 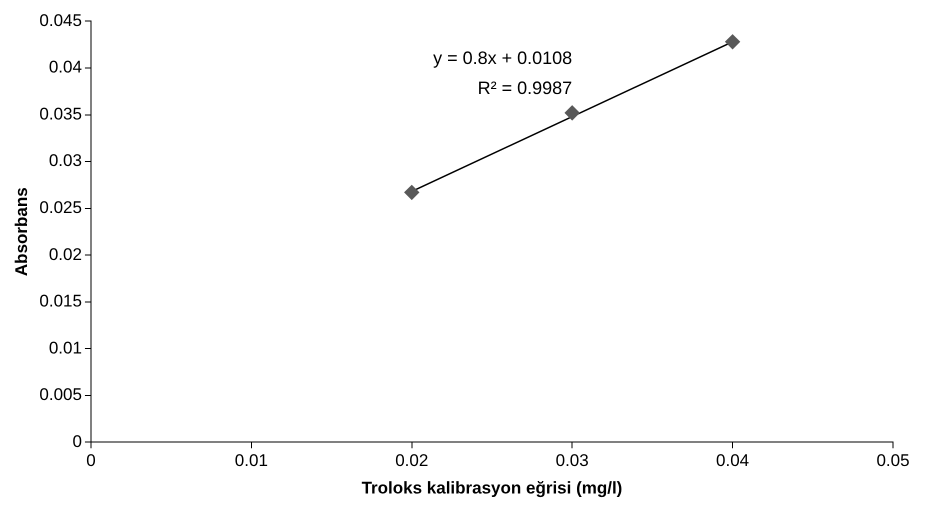 I want to click on x-tick-label: 0, so click(x=91, y=460).